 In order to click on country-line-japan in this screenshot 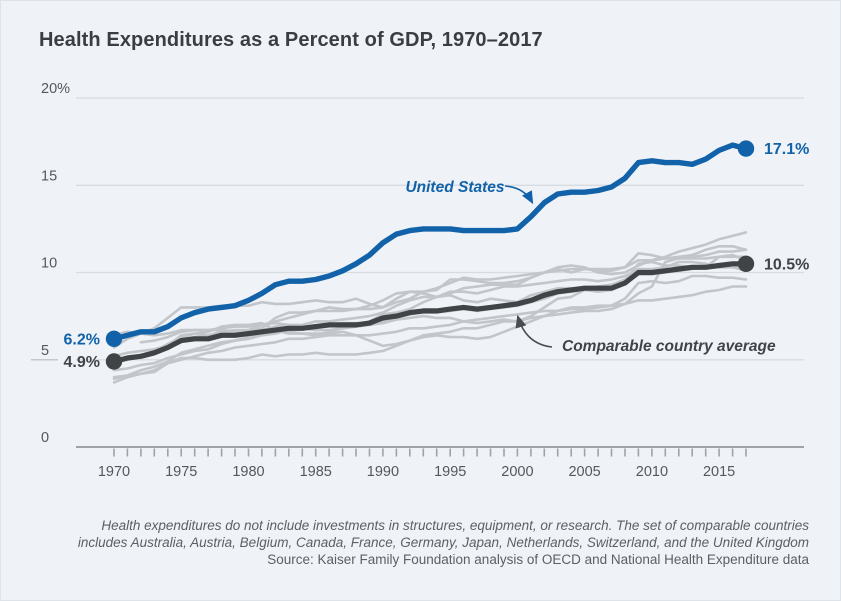, I will do `click(430, 313)`.